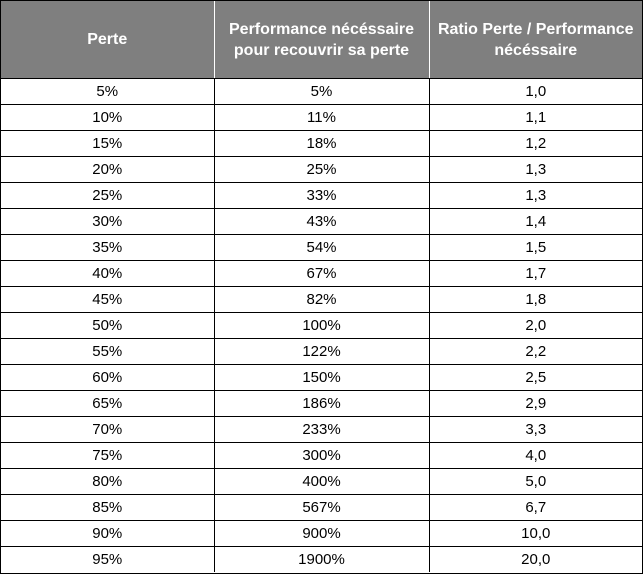 Image resolution: width=643 pixels, height=574 pixels. I want to click on cell-ratio: 3,3, so click(535, 429).